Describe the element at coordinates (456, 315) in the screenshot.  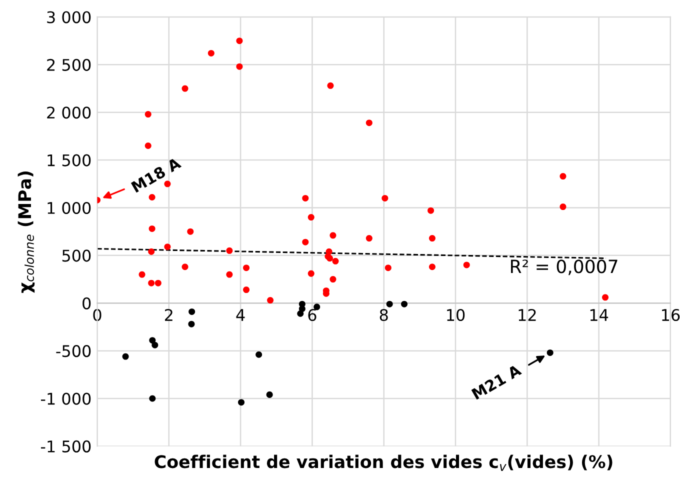
I see `x-tick-label: 10` at that location.